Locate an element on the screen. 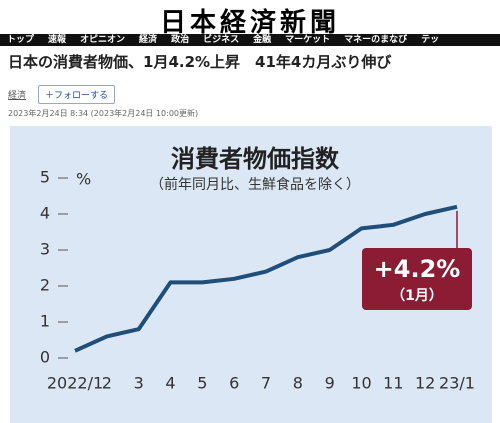 Image resolution: width=500 pixels, height=423 pixels. nav-item: ビジネス is located at coordinates (221, 40).